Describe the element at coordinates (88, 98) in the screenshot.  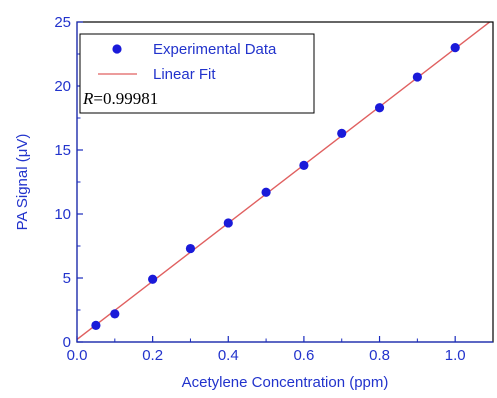
I see `r-symbol: R` at that location.